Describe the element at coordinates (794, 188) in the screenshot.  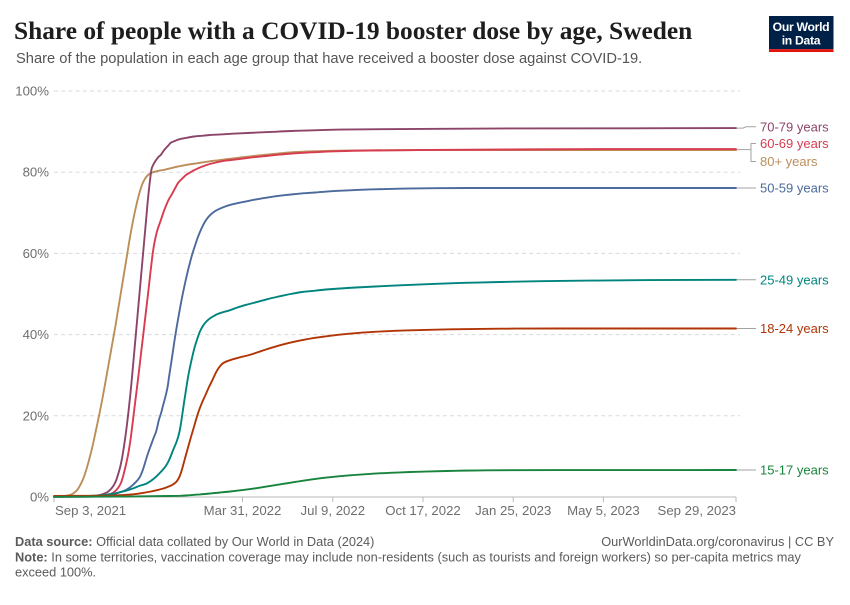
I see `svg-text: 50-59 years` at that location.